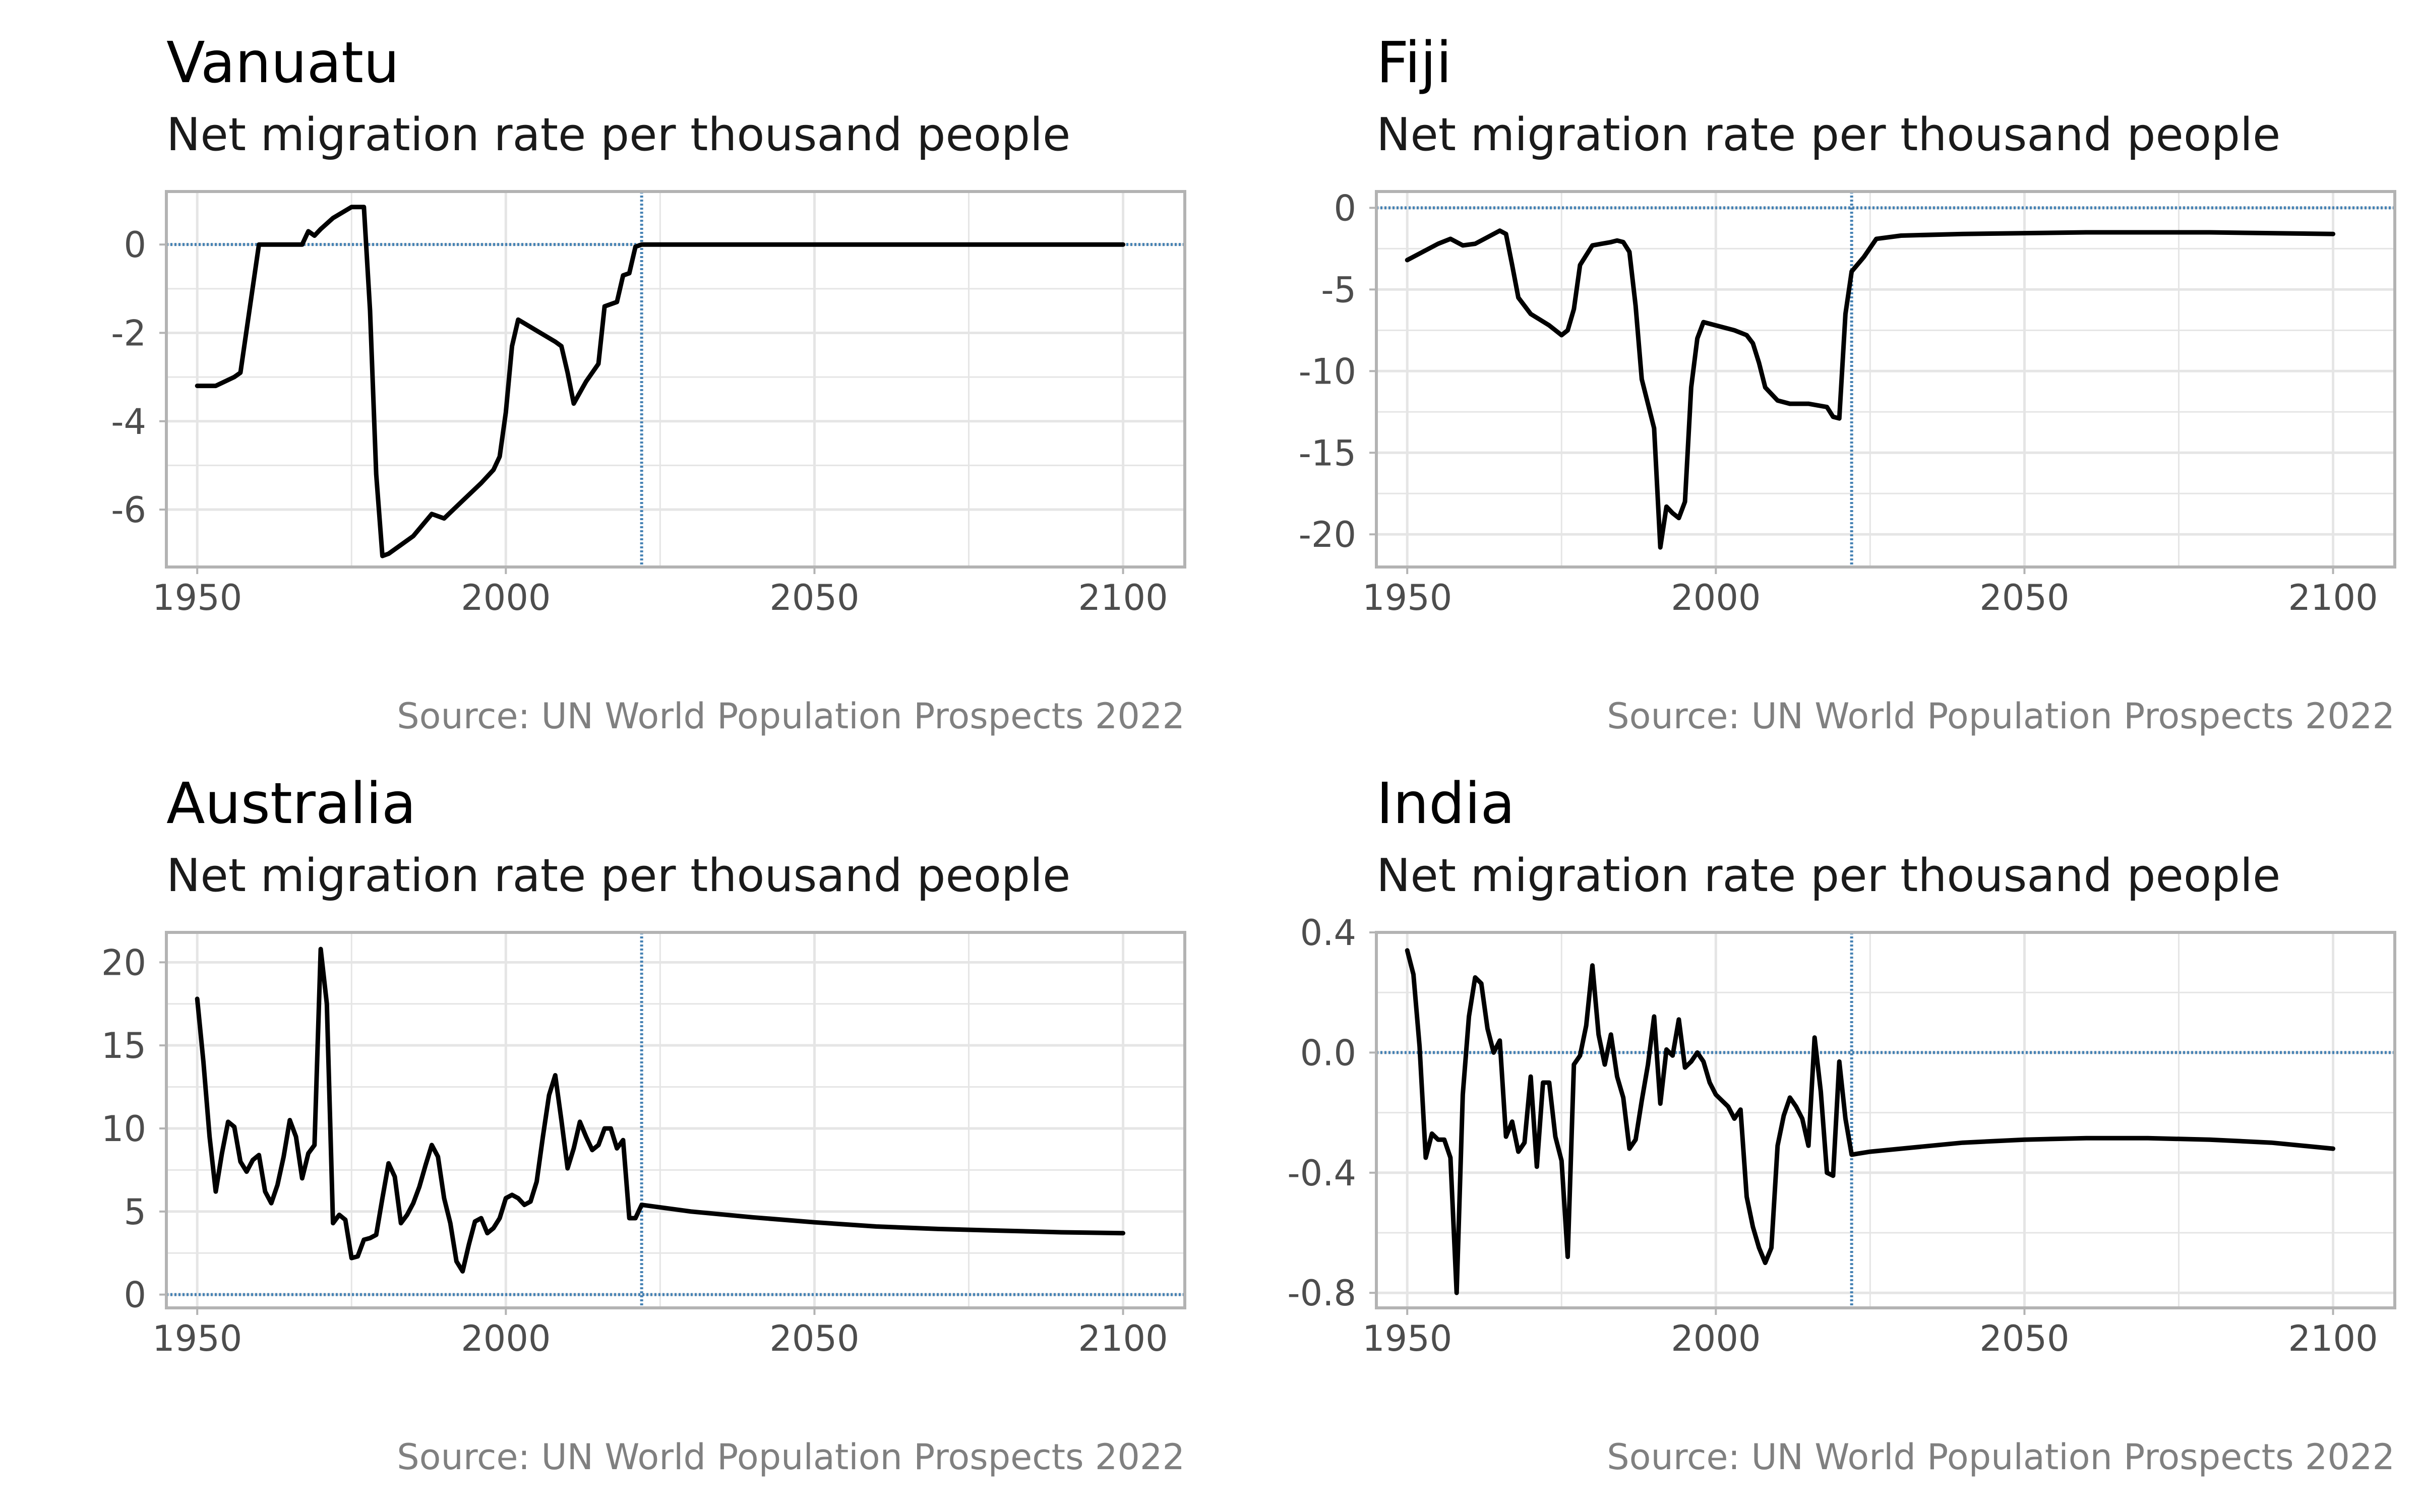 The width and height of the screenshot is (2420, 1512). Describe the element at coordinates (1321, 1293) in the screenshot. I see `y-tick-label: -0.8` at that location.